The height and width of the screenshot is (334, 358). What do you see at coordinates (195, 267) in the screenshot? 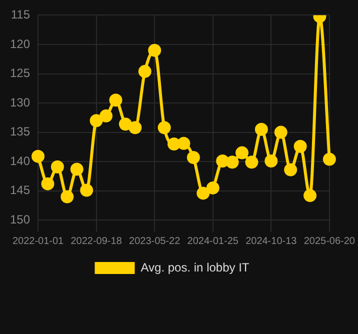
I see `legend-label: Avg. pos. in lobby IT` at bounding box center [195, 267].